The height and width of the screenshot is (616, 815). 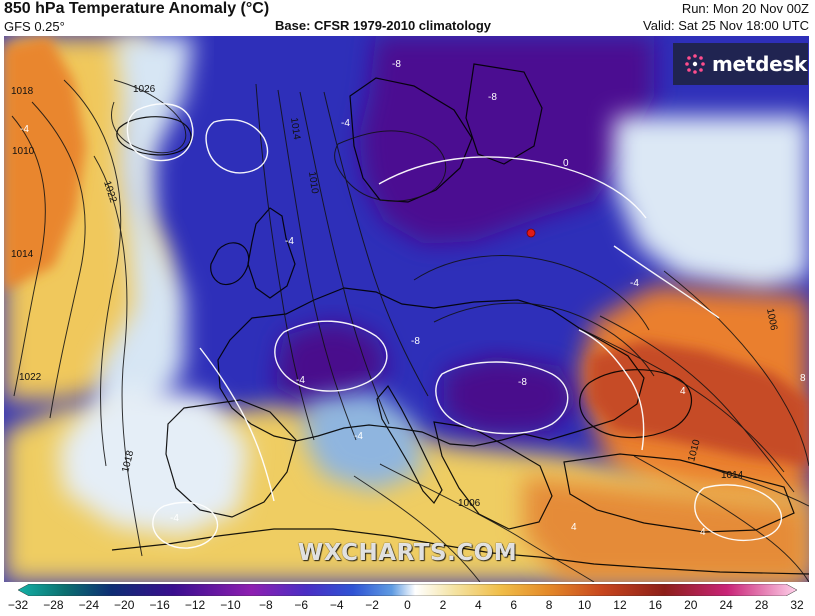 I want to click on anomaly-label: 8, so click(x=803, y=378).